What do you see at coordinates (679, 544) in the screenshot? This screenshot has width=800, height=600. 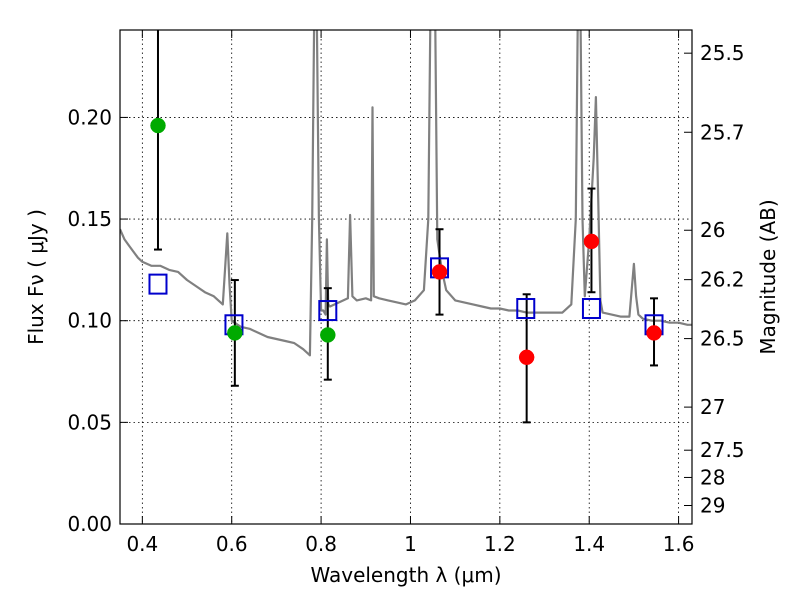 I see `x-tick-label: 1.6` at bounding box center [679, 544].